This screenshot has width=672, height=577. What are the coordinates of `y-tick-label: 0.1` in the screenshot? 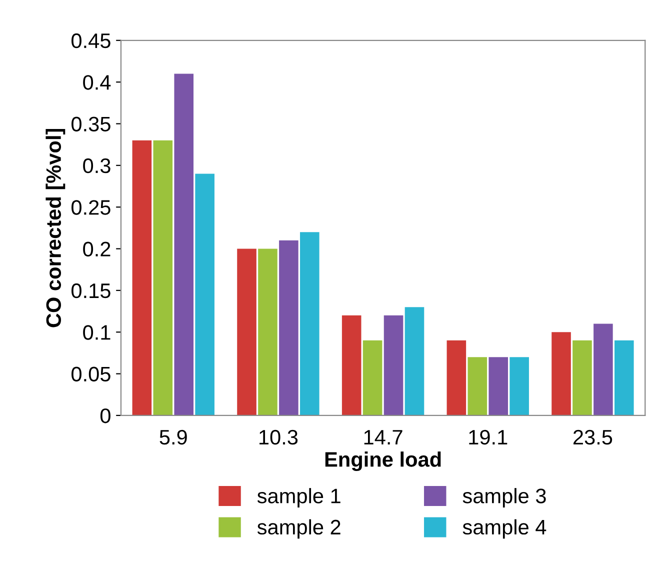 It's located at (96, 332).